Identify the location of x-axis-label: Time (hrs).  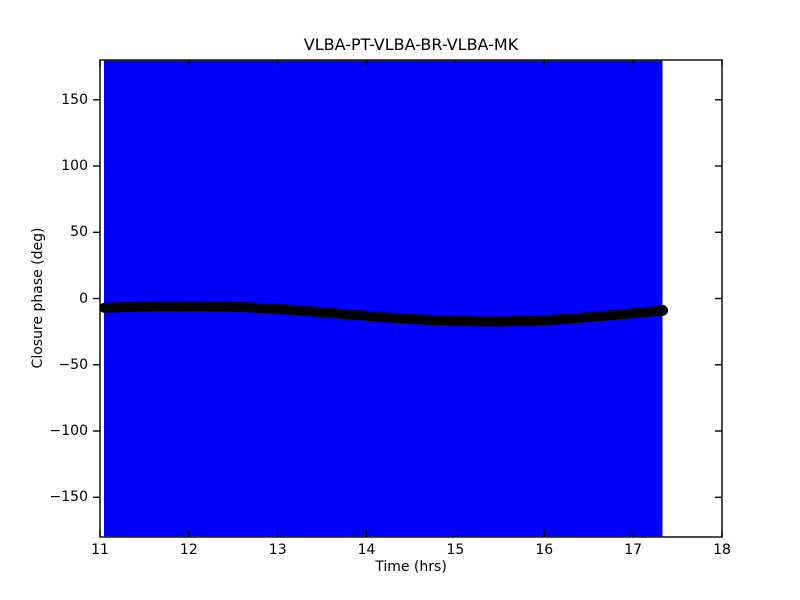
(411, 567).